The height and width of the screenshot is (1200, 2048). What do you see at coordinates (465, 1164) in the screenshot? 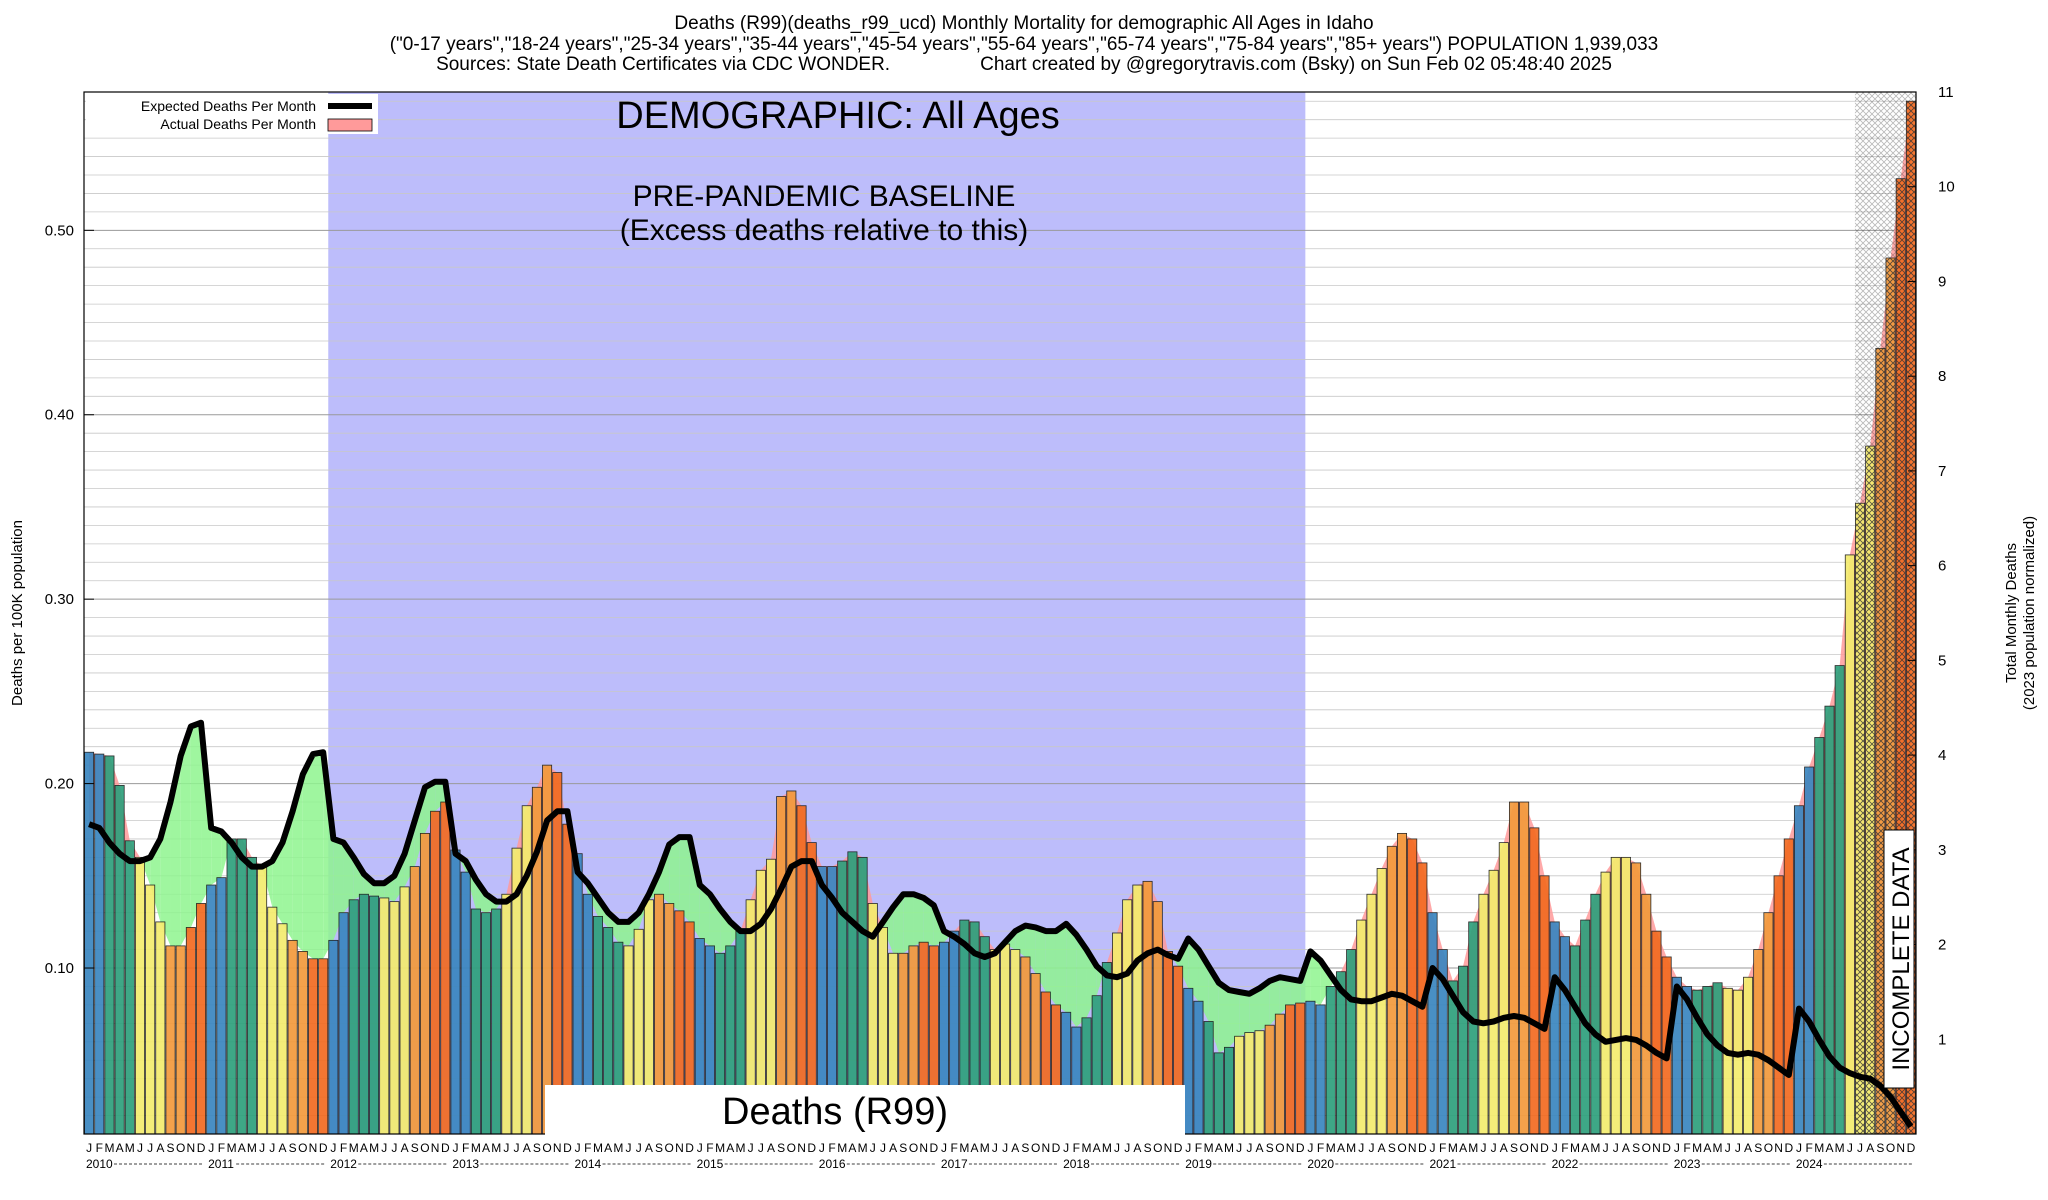
I see `year-label: 2013` at bounding box center [465, 1164].